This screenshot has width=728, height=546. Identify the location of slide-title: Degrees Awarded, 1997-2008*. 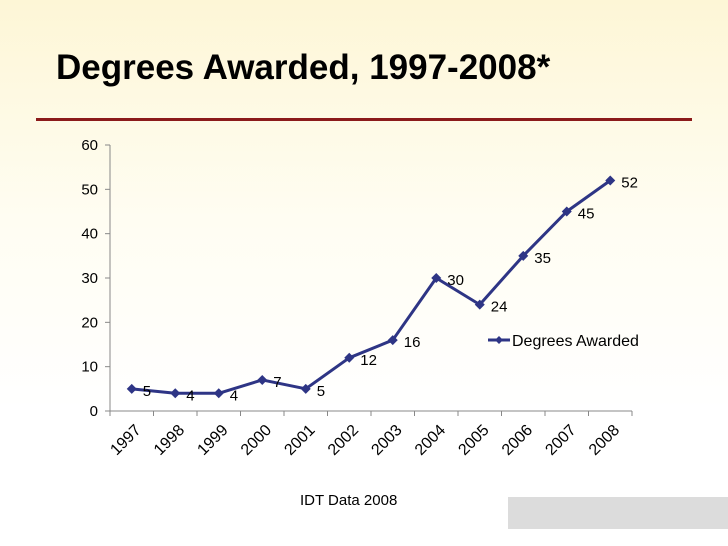
(303, 67).